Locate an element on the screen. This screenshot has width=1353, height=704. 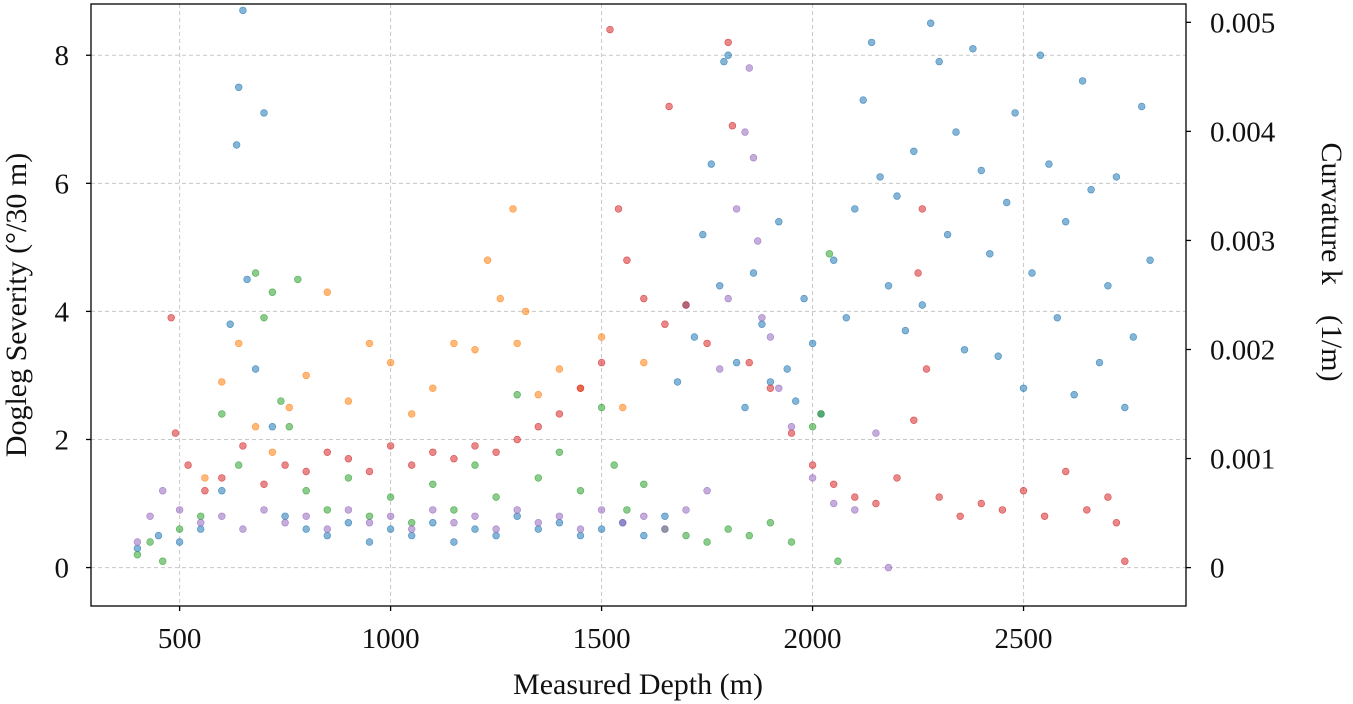
y-axis-left-ticks: 0 2 4 6 8 is located at coordinates (73, 312).